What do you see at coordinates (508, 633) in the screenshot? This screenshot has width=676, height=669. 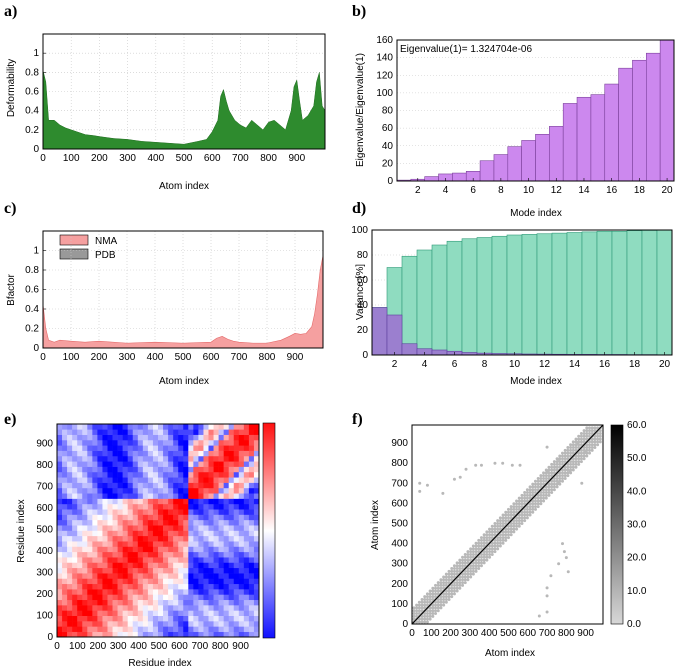 I see `x-tick-label: 500` at bounding box center [508, 633].